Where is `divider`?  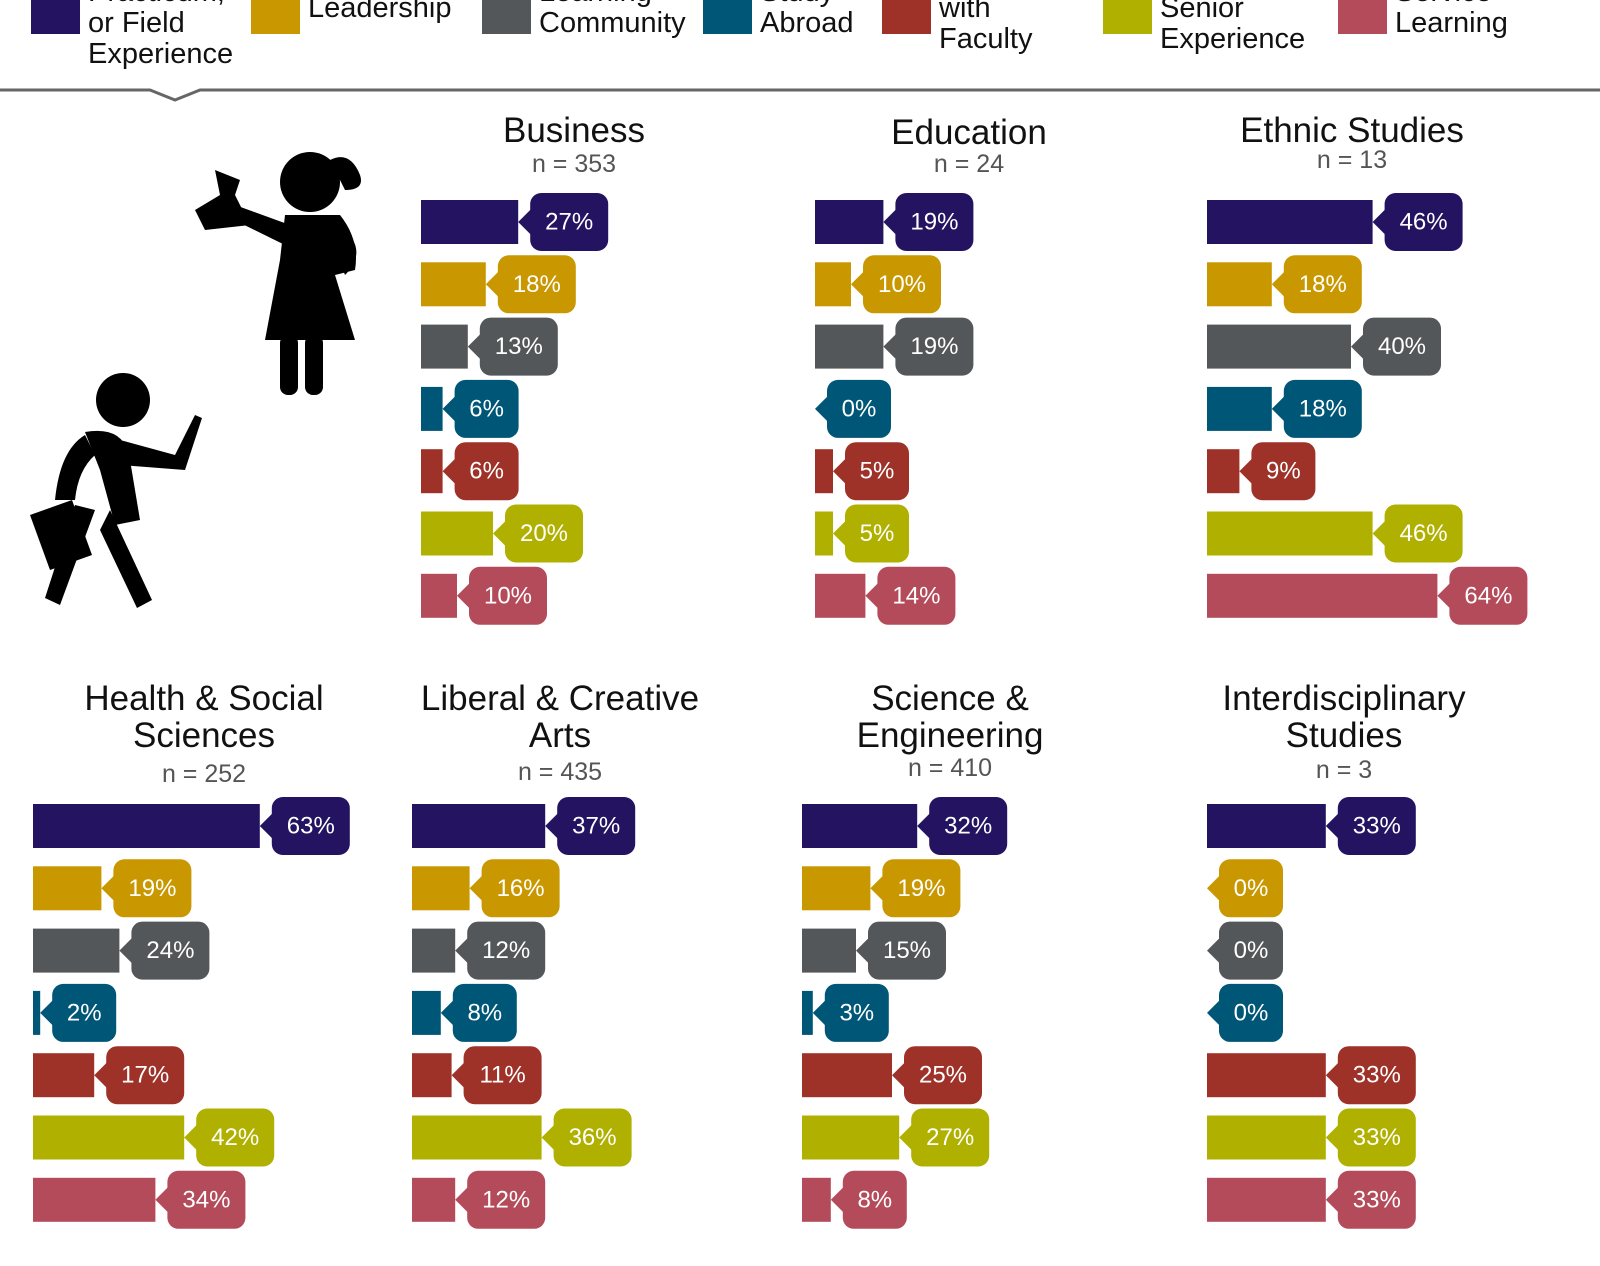
divider is located at coordinates (800, 95).